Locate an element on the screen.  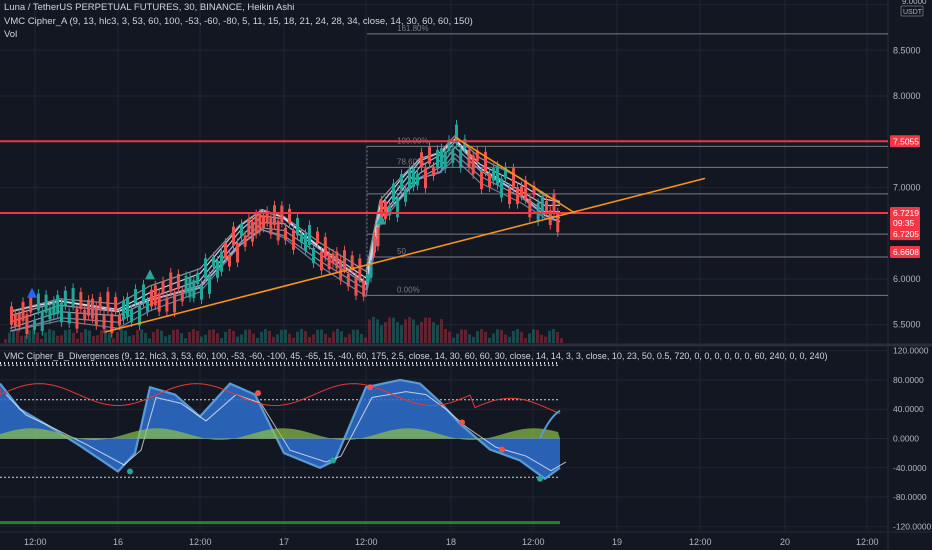
volume-label: Vol is located at coordinates (11, 34).